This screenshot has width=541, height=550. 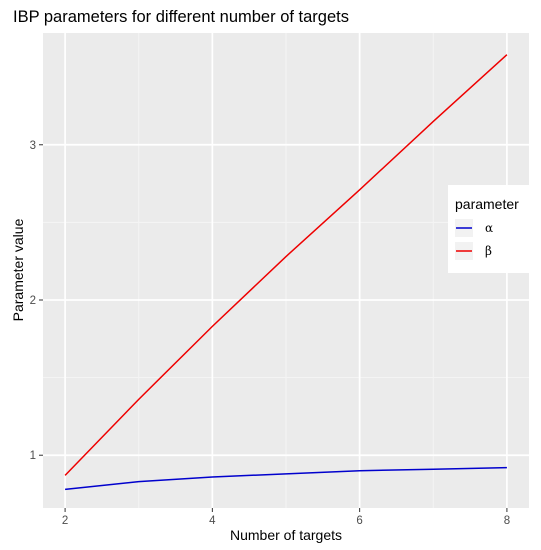 I want to click on x-tick-label: 6, so click(x=359, y=521).